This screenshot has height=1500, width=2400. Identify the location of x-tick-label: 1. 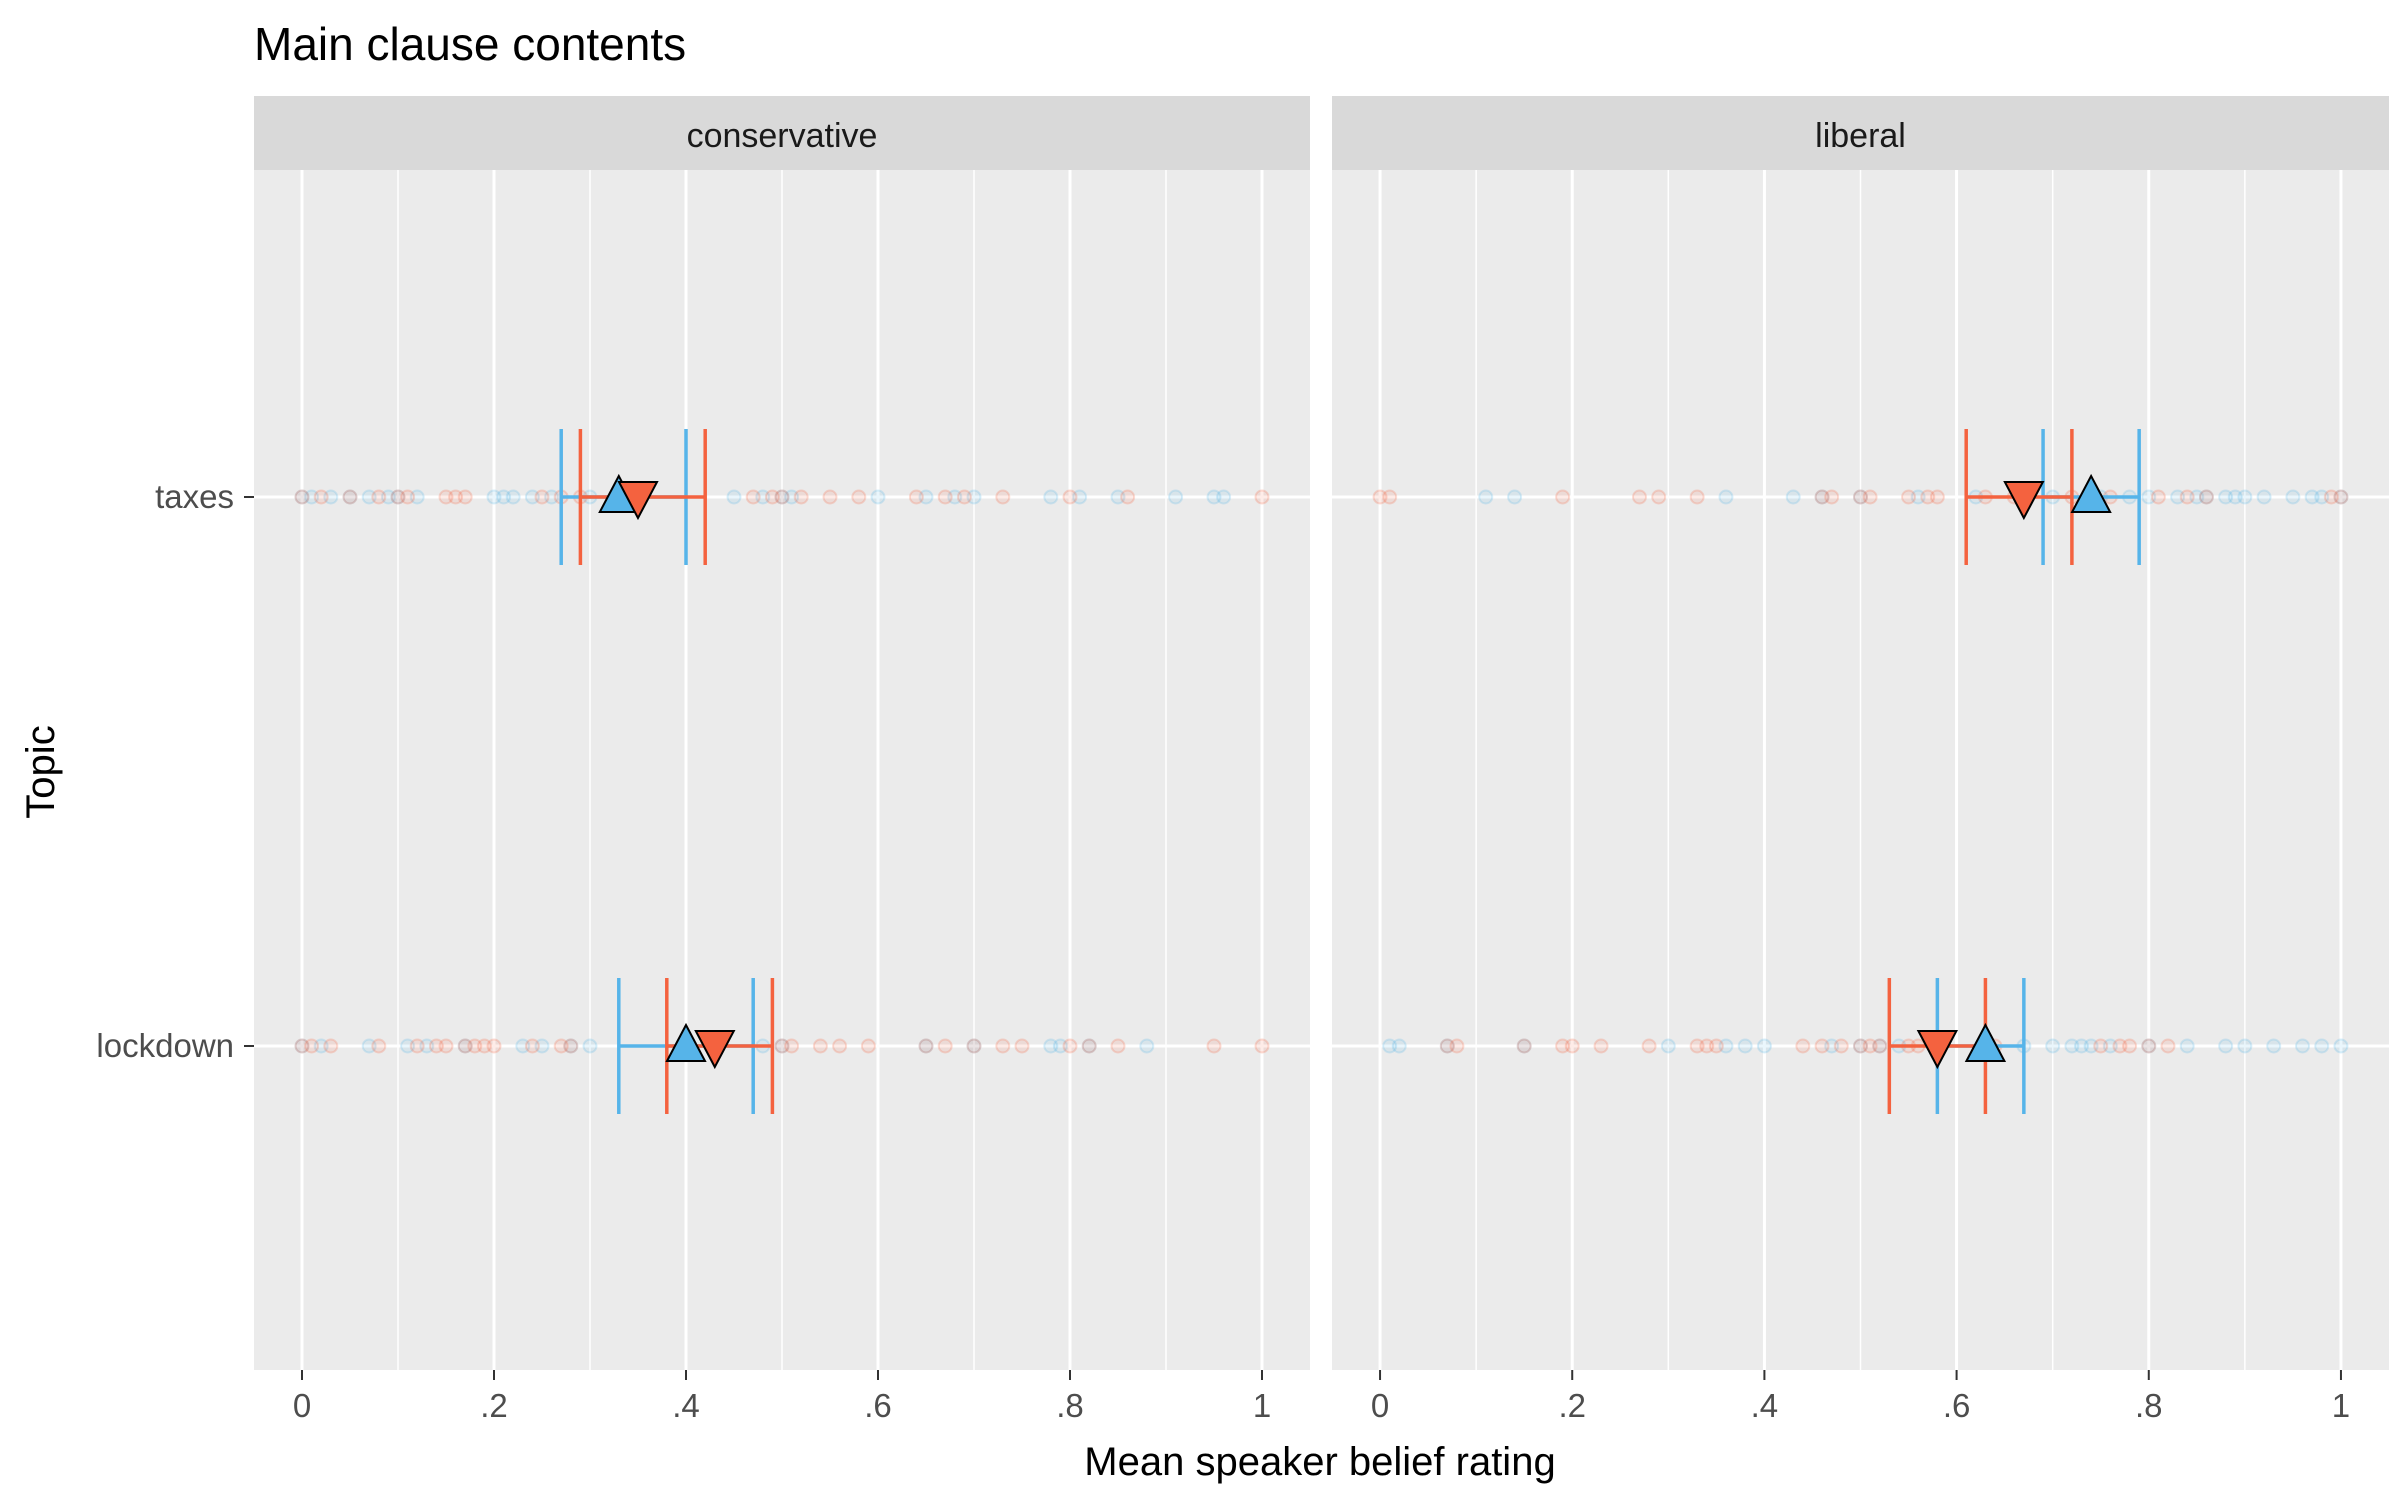
(2341, 1405).